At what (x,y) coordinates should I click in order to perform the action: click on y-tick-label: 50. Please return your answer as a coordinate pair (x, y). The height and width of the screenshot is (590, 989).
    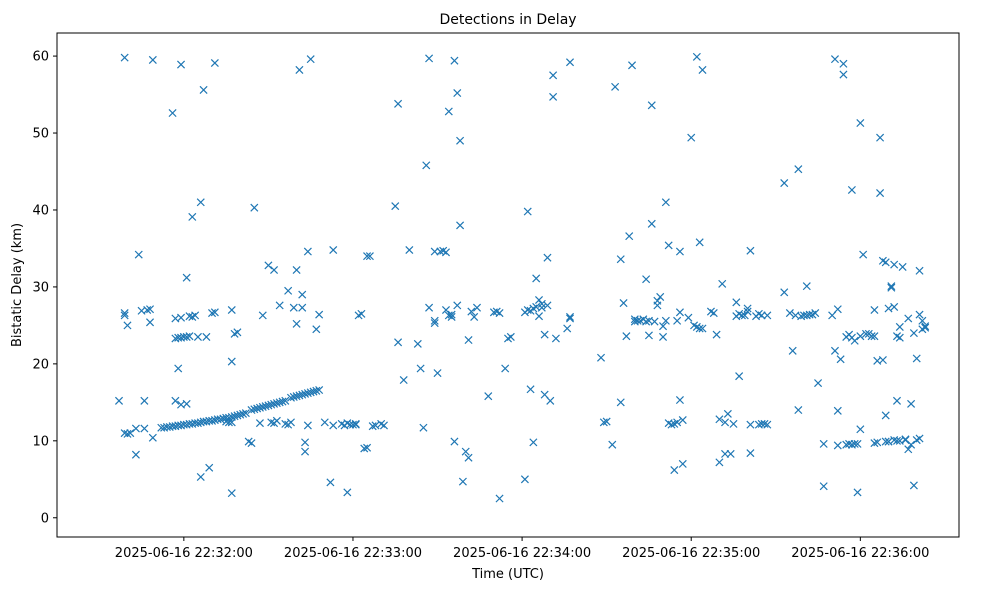
    Looking at the image, I should click on (40, 134).